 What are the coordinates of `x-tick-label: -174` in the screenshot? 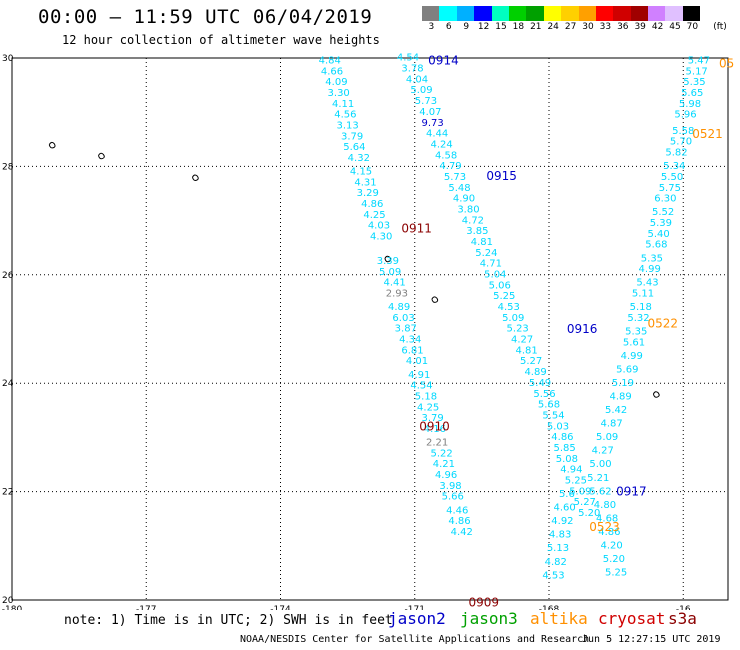 It's located at (280, 607).